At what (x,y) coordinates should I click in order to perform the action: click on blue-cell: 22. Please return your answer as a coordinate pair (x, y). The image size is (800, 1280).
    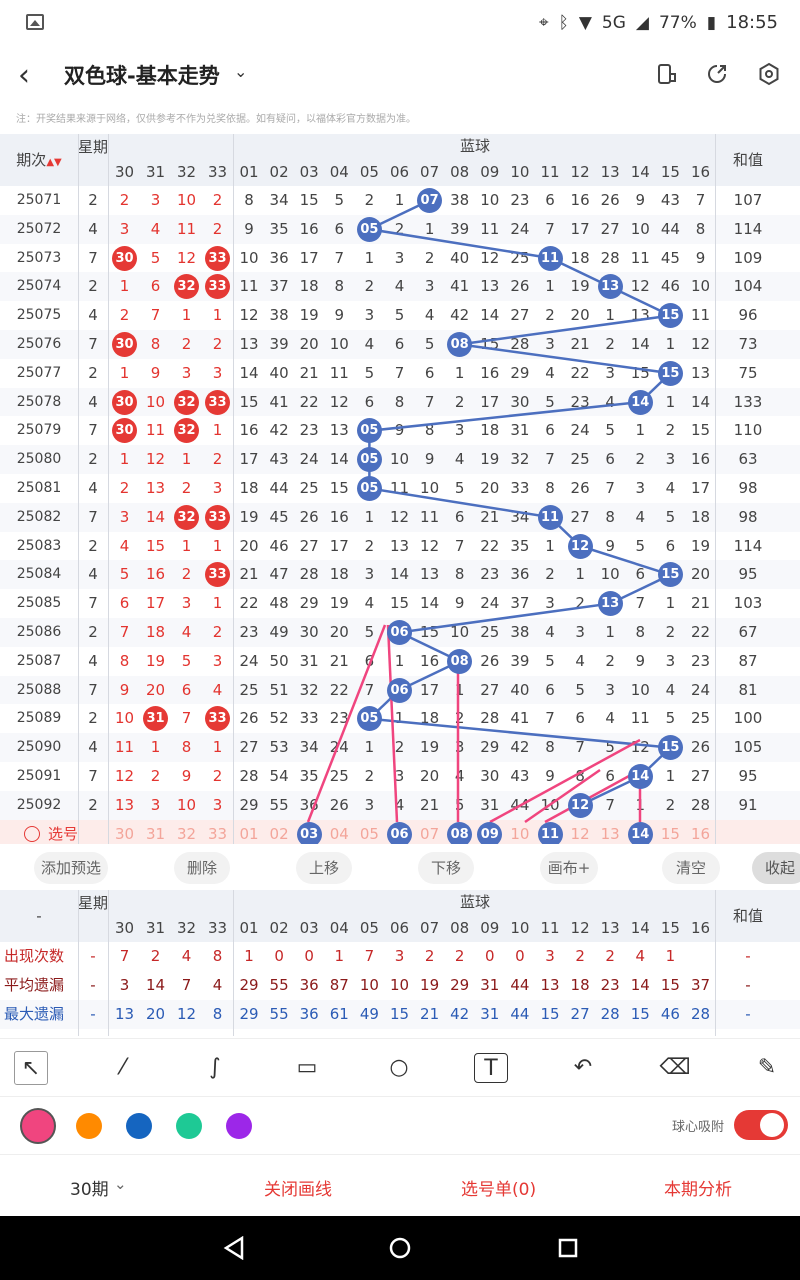
    Looking at the image, I should click on (700, 632).